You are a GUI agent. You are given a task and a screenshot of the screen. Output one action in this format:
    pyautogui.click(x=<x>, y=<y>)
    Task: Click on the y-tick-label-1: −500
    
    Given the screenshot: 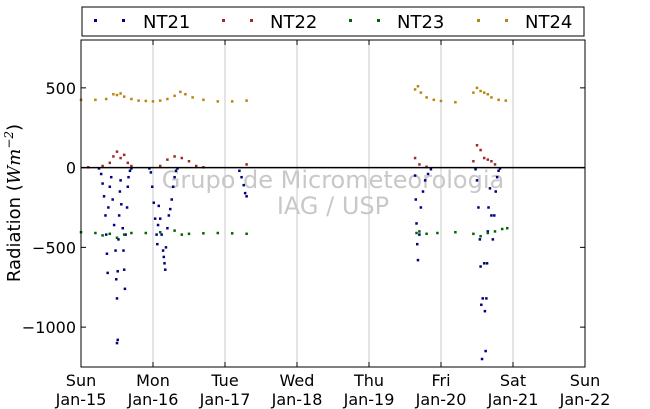 What is the action you would take?
    pyautogui.click(x=54, y=247)
    